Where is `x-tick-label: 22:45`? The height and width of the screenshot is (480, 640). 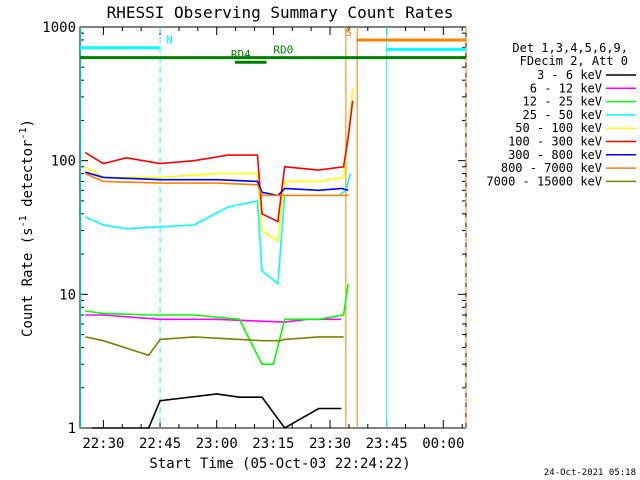 x-tick-label: 22:45 is located at coordinates (160, 444).